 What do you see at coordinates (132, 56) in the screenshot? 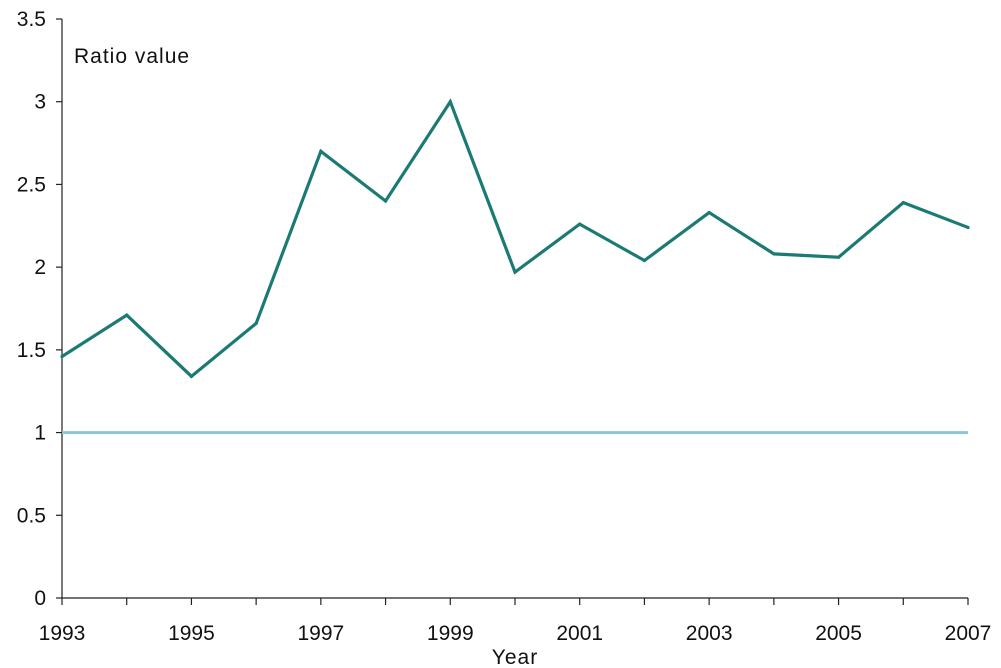
I see `y-axis-title: Ratio value` at bounding box center [132, 56].